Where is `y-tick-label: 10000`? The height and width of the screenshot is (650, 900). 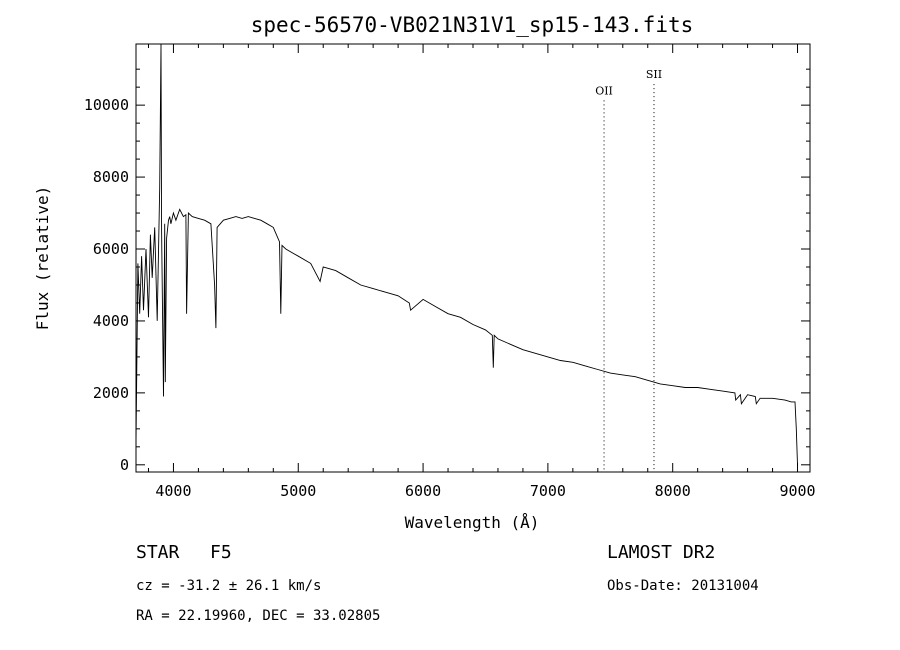 y-tick-label: 10000 is located at coordinates (106, 105).